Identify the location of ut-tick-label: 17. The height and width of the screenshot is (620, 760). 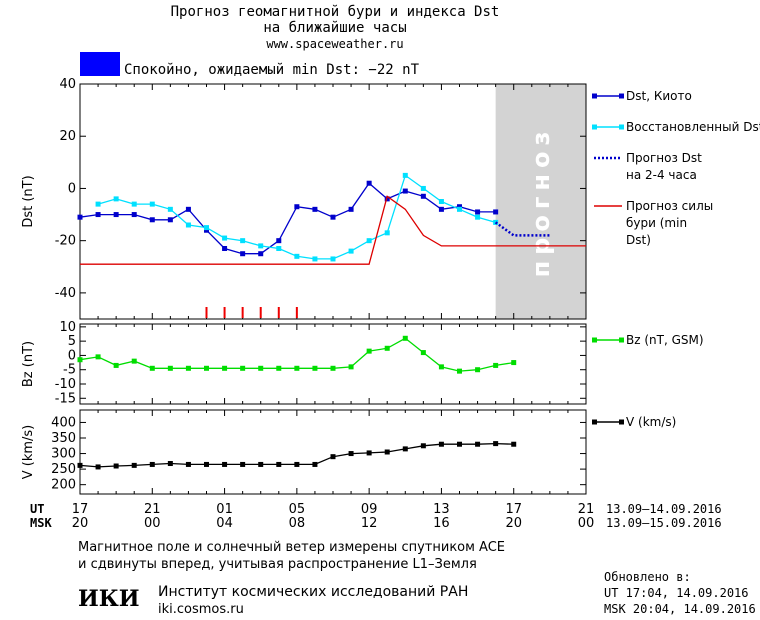
(513, 509).